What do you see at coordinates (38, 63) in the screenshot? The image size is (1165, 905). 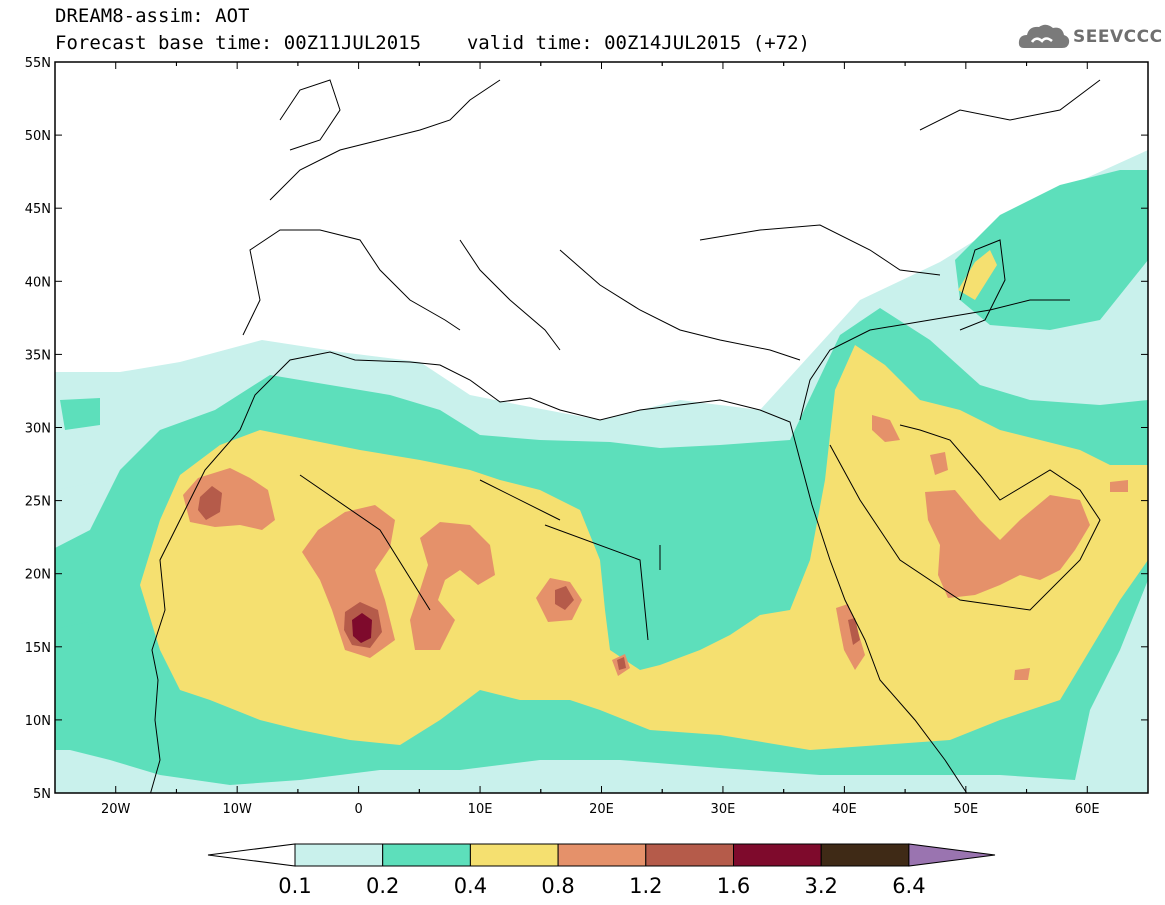 I see `lat-label: 55N` at bounding box center [38, 63].